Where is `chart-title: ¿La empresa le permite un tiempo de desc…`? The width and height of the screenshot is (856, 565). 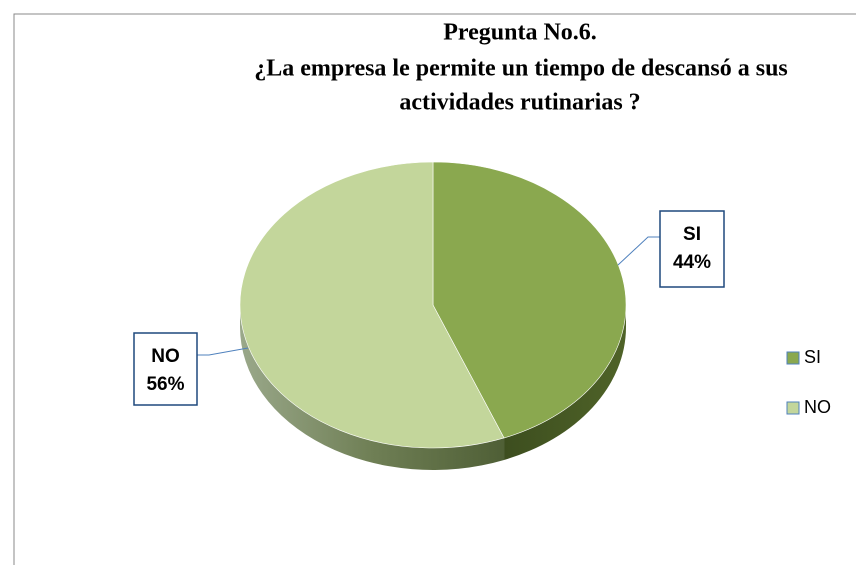 chart-title: ¿La empresa le permite un tiempo de desc… is located at coordinates (521, 69).